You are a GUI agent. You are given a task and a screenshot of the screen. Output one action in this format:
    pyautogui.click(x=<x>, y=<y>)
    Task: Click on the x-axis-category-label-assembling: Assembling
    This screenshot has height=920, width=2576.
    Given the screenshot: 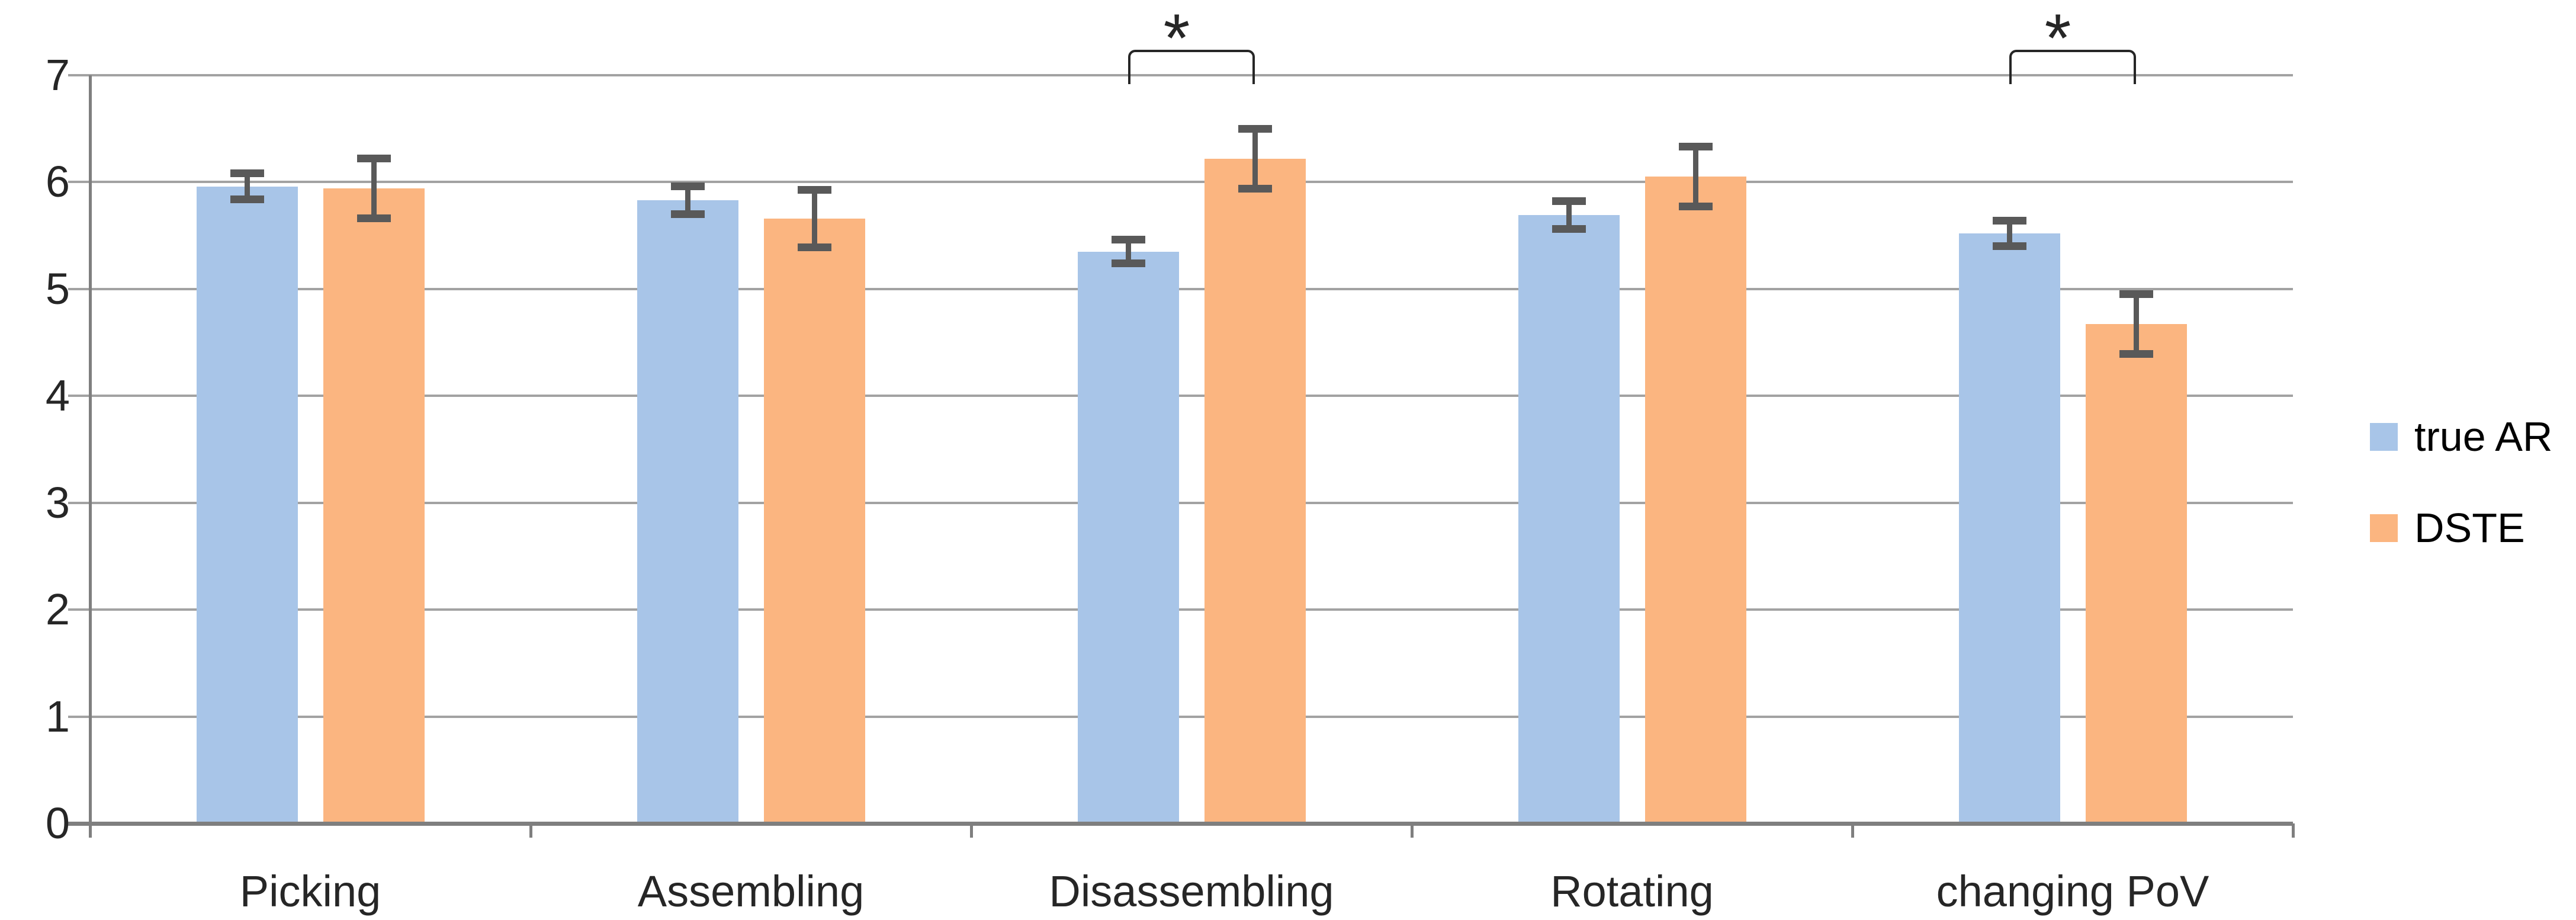 What is the action you would take?
    pyautogui.click(x=751, y=891)
    